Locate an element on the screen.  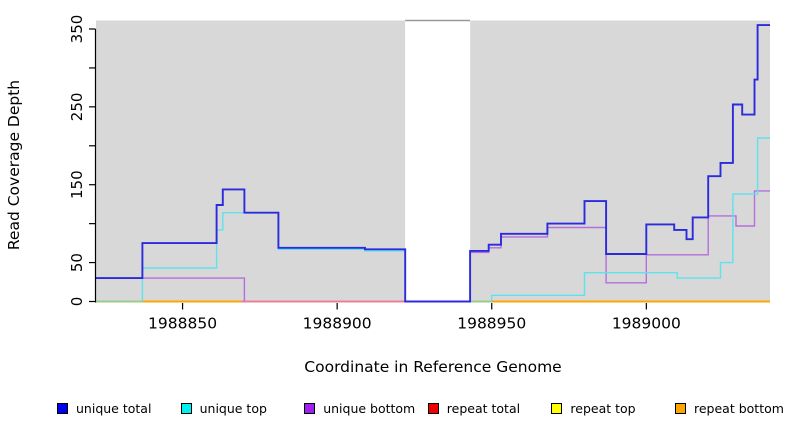
legend-label: unique top is located at coordinates (233, 408).